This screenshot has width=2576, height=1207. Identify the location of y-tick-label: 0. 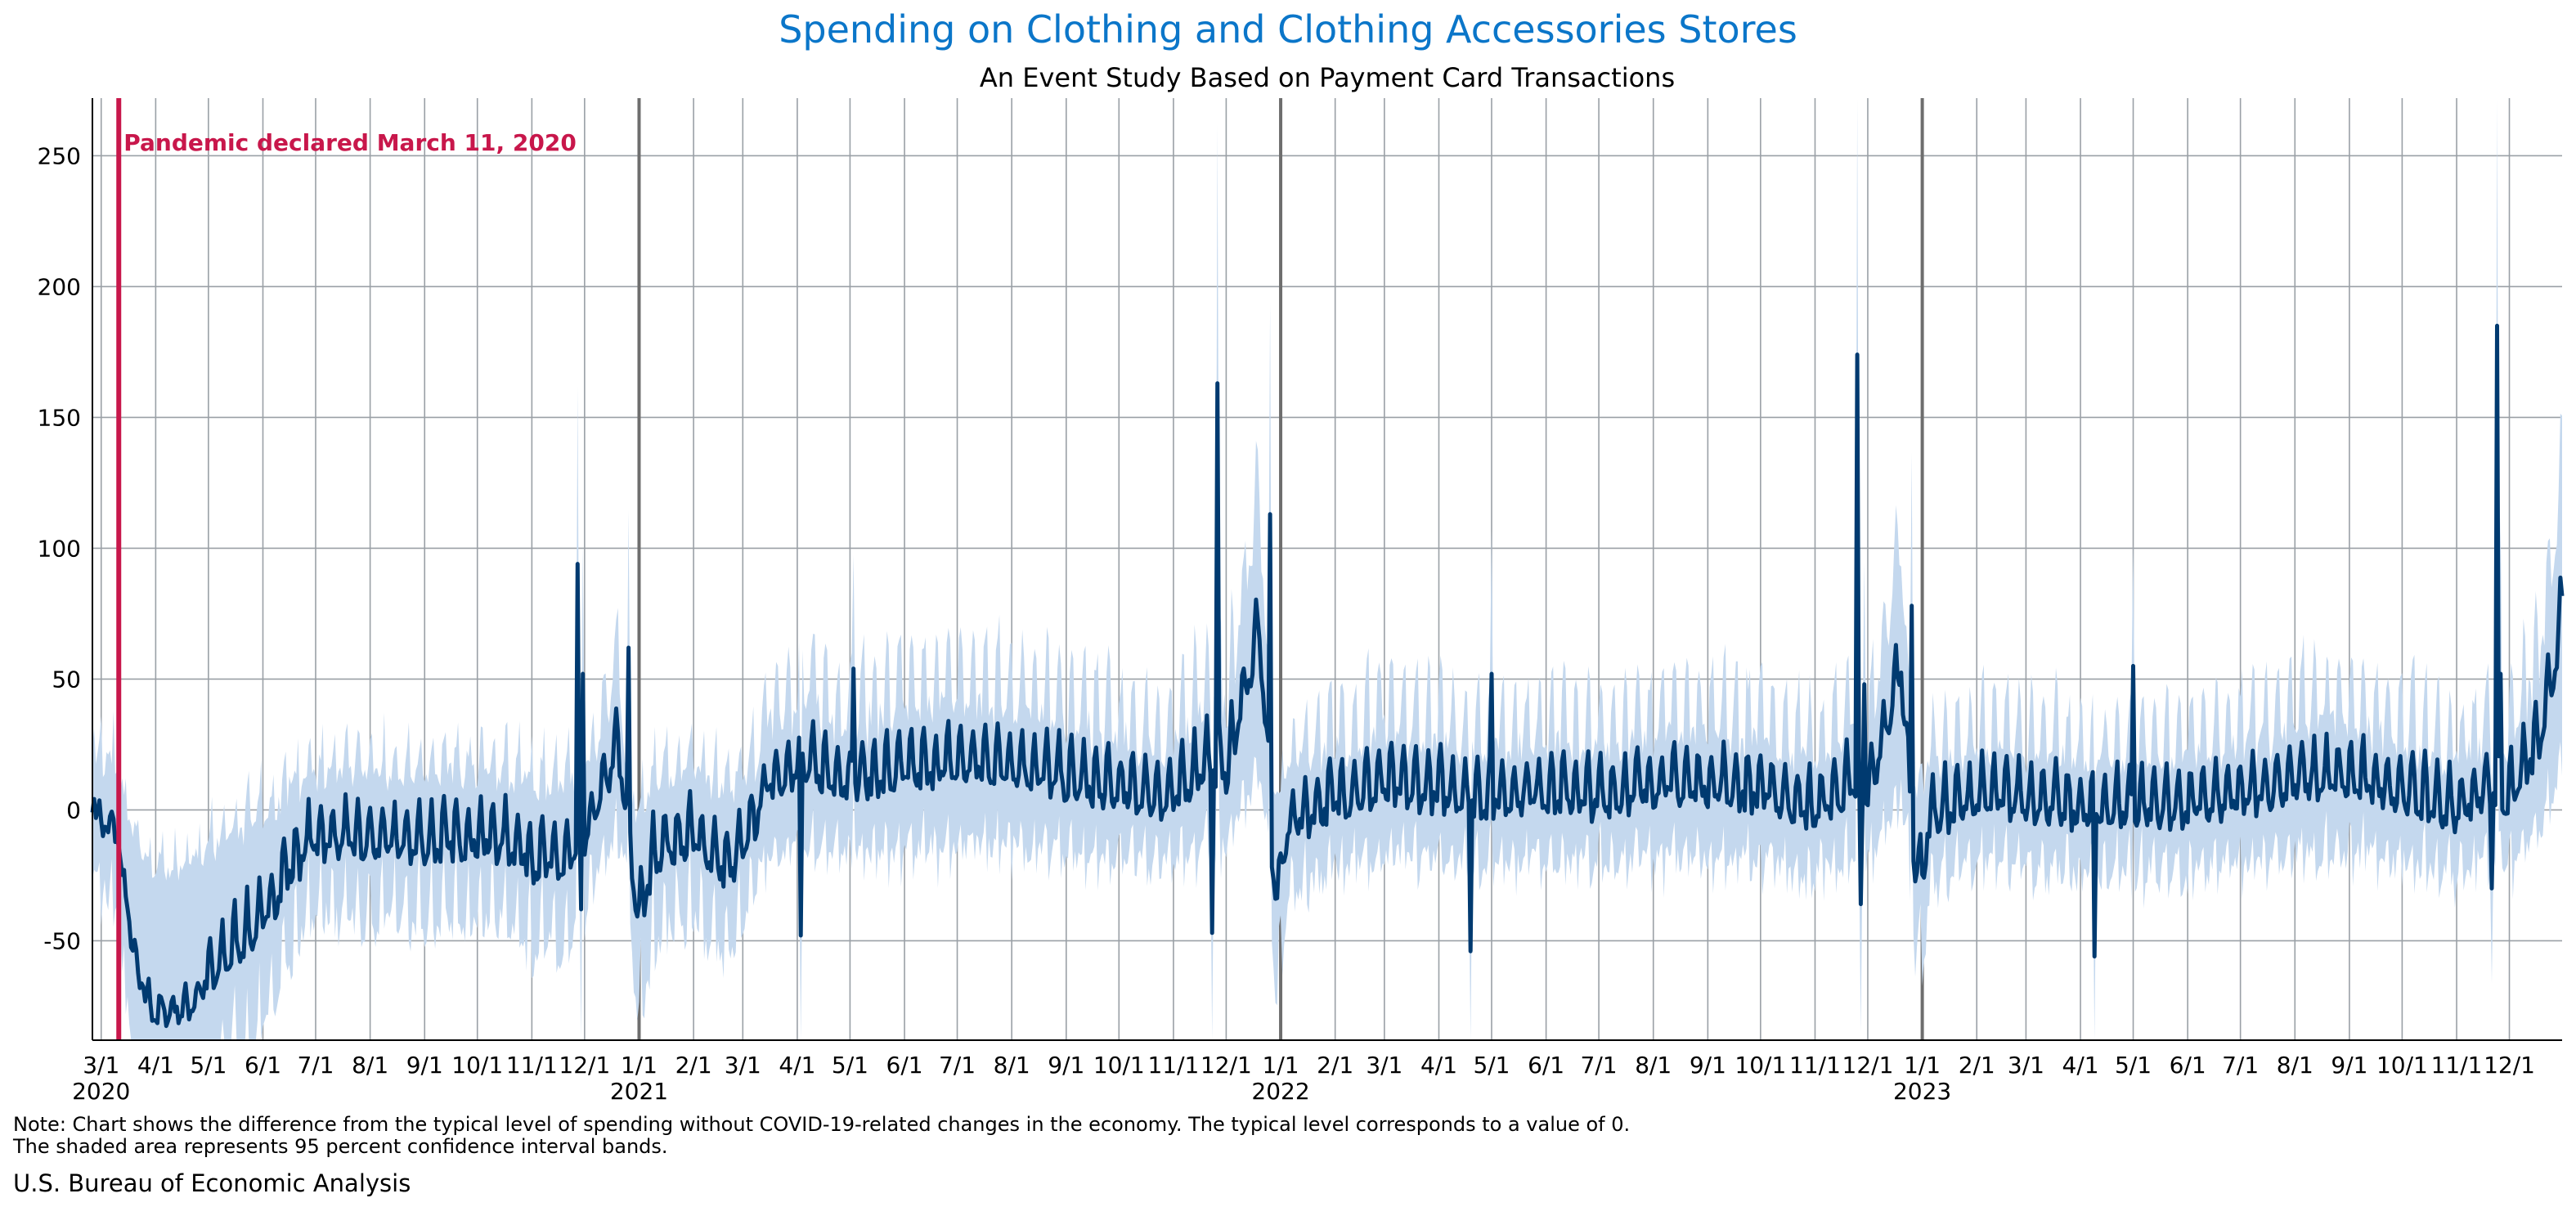
(73, 810).